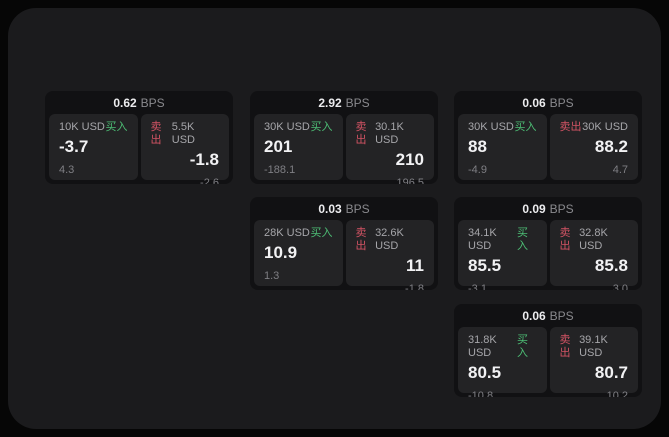  What do you see at coordinates (330, 208) in the screenshot?
I see `bps-value: 0.03` at bounding box center [330, 208].